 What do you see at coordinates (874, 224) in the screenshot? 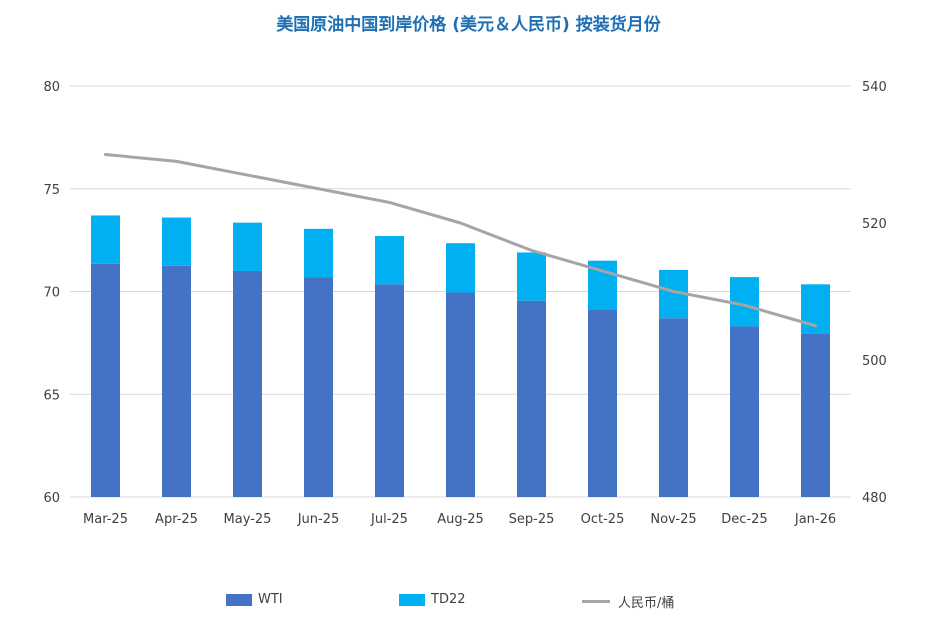
I see `y-right-tick-label: 520` at bounding box center [874, 224].